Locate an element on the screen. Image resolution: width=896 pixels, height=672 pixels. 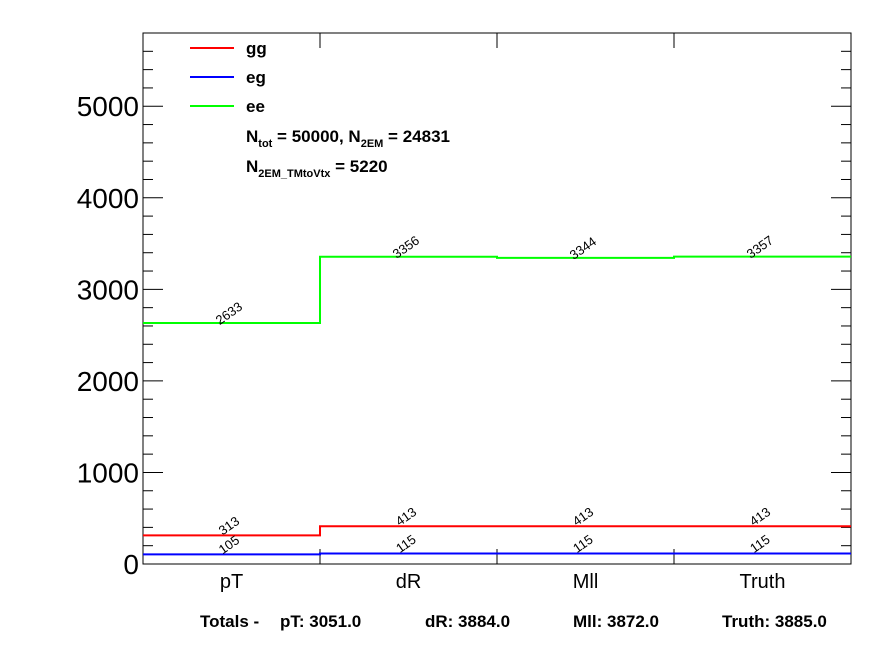
totals-mll: Mll: 3872.0 is located at coordinates (616, 621).